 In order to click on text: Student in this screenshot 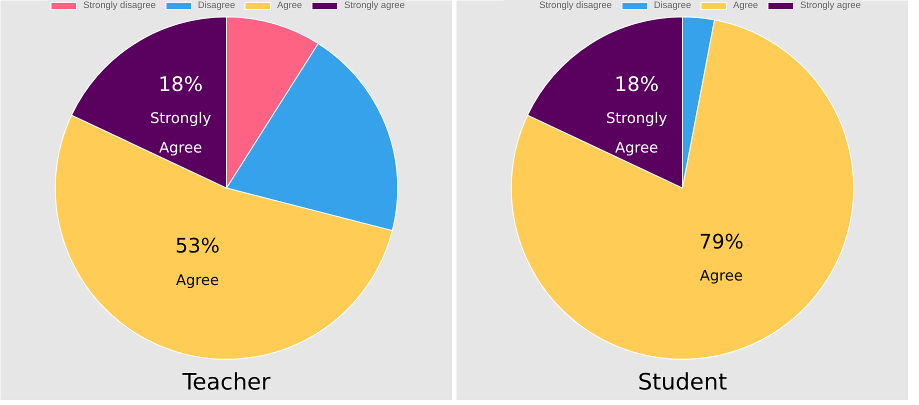, I will do `click(683, 383)`.